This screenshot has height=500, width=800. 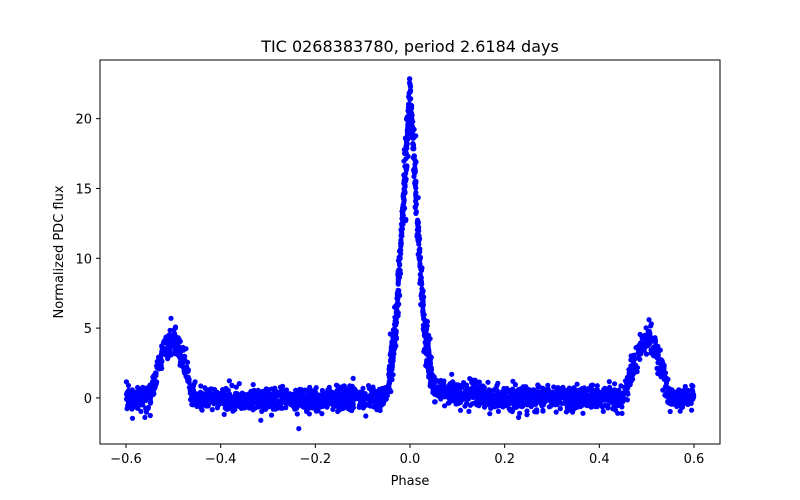 I want to click on y-tick-label: 20, so click(x=83, y=120).